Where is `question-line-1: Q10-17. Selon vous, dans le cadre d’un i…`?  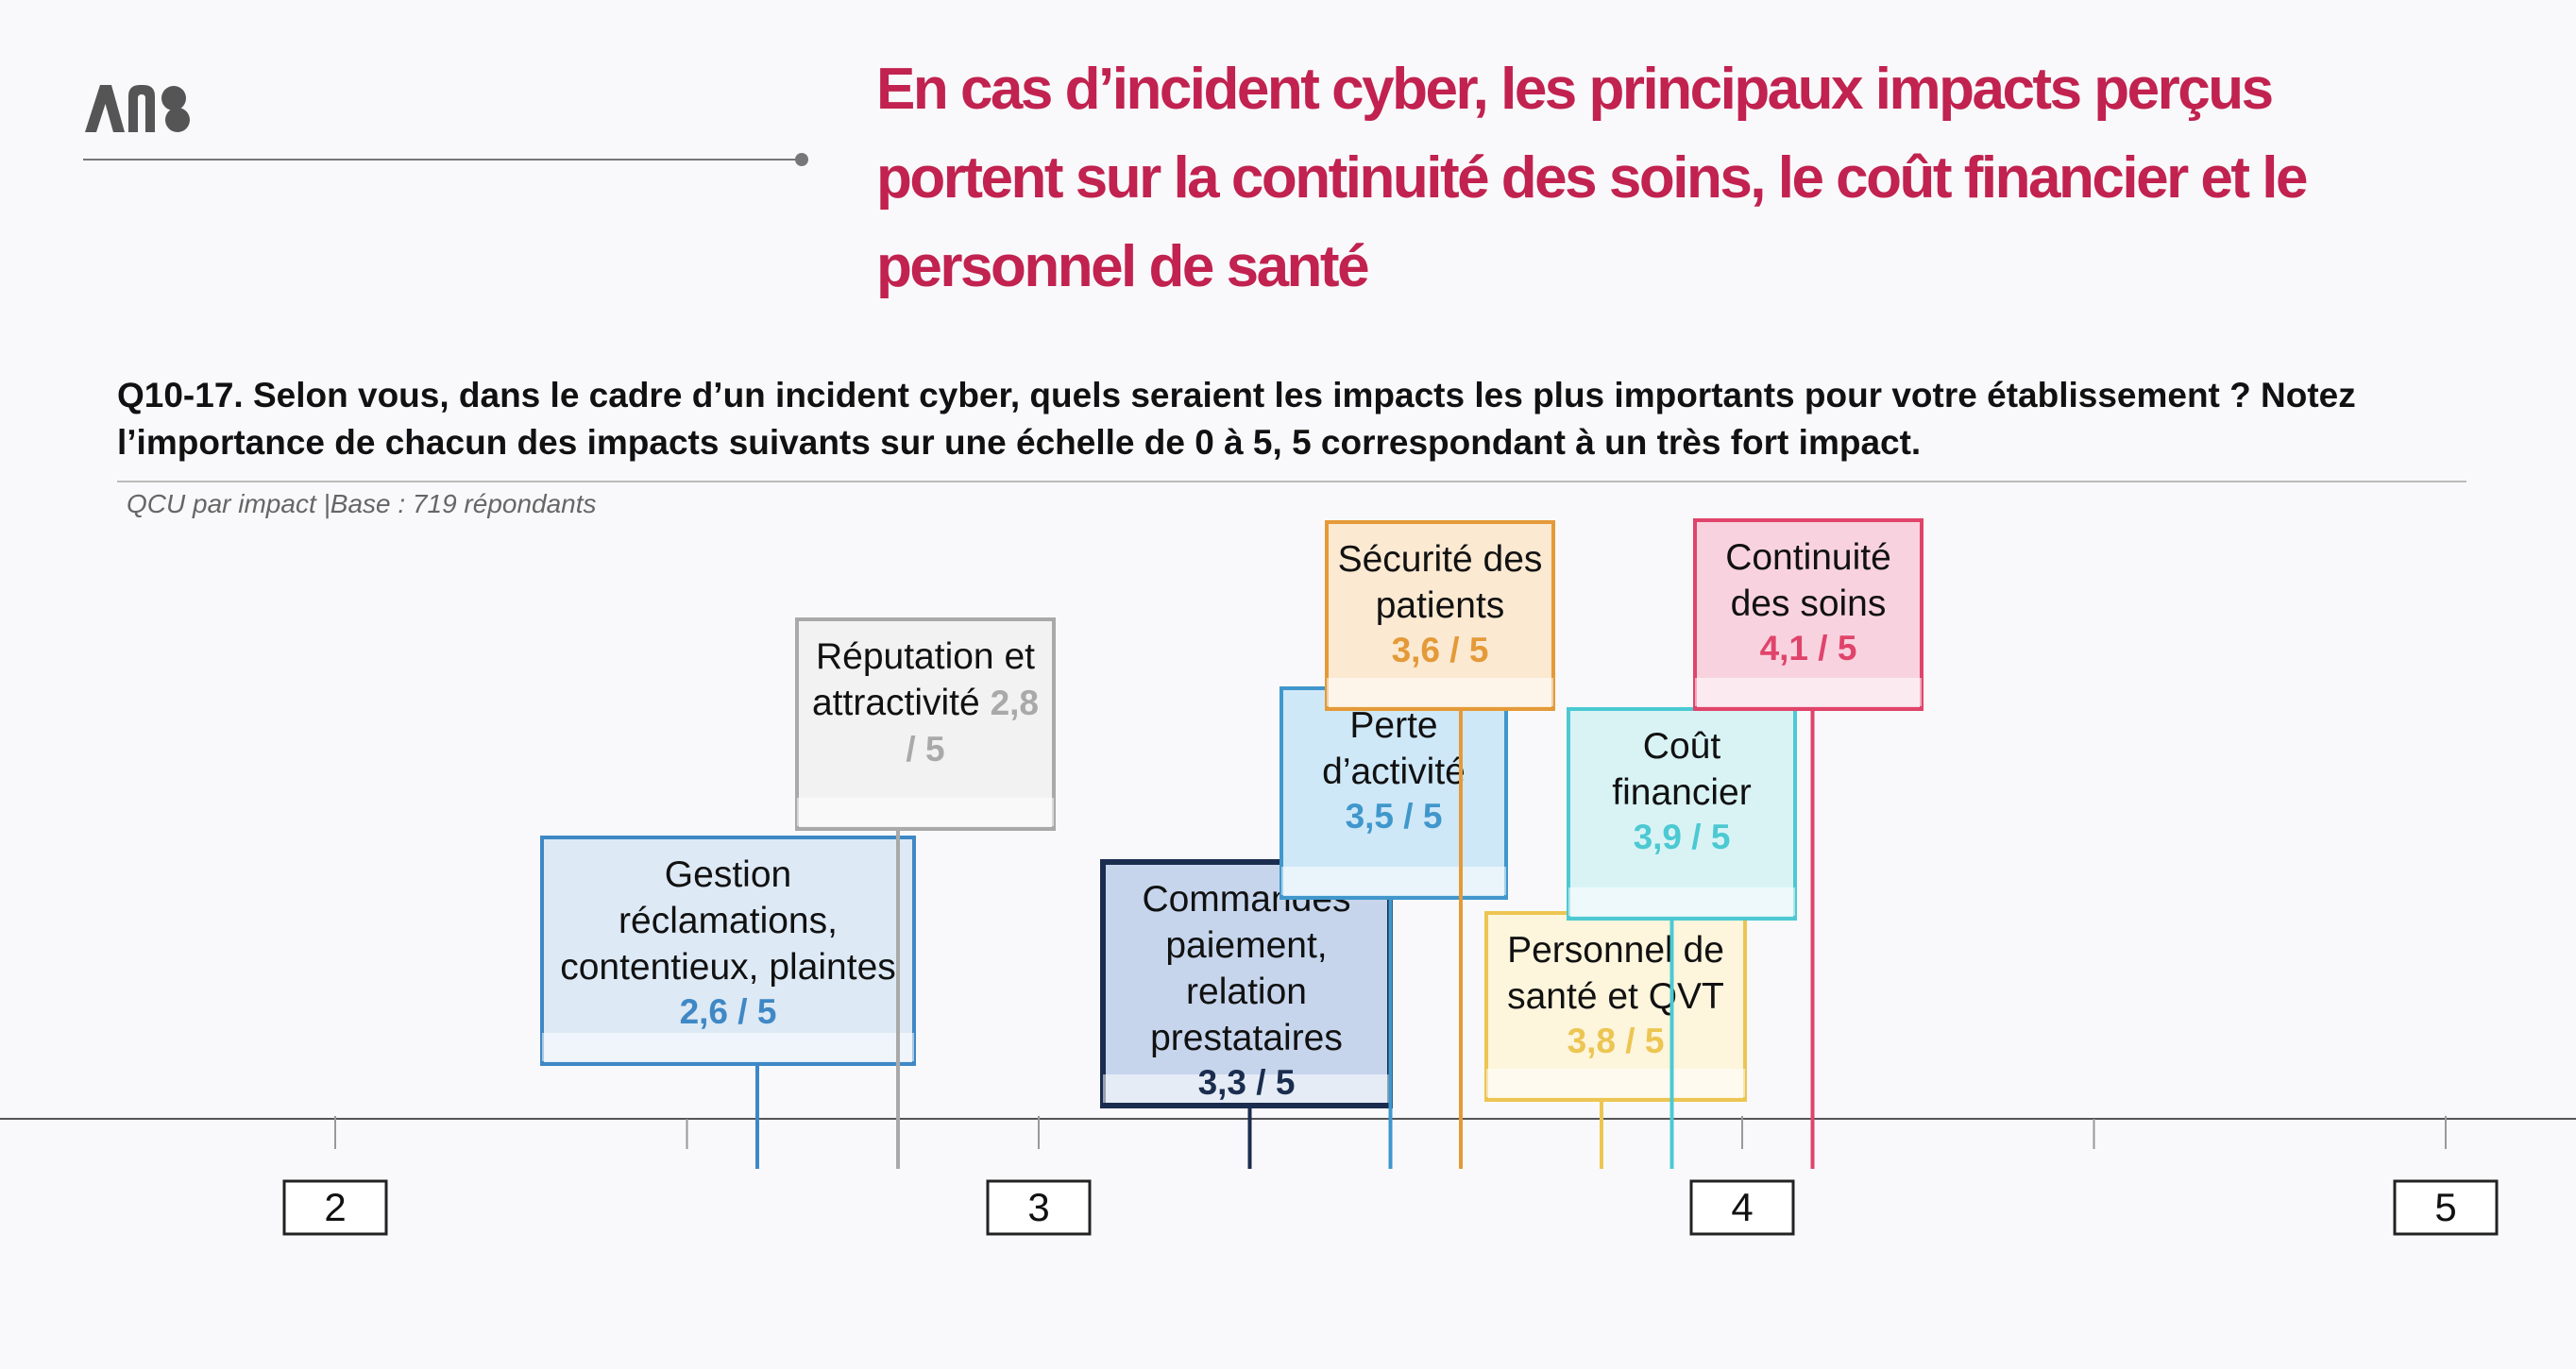 question-line-1: Q10-17. Selon vous, dans le cadre d’un i… is located at coordinates (1236, 395).